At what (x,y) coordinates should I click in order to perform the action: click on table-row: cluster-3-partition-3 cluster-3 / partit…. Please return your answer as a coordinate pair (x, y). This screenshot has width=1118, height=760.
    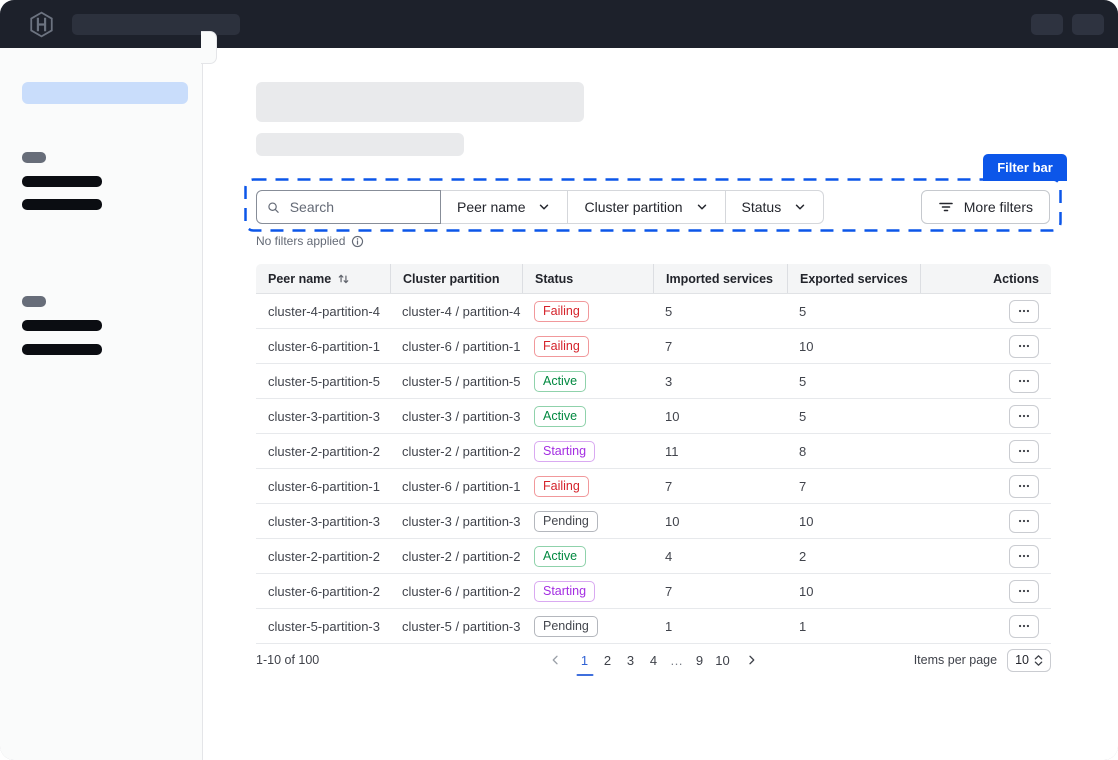
    Looking at the image, I should click on (653, 416).